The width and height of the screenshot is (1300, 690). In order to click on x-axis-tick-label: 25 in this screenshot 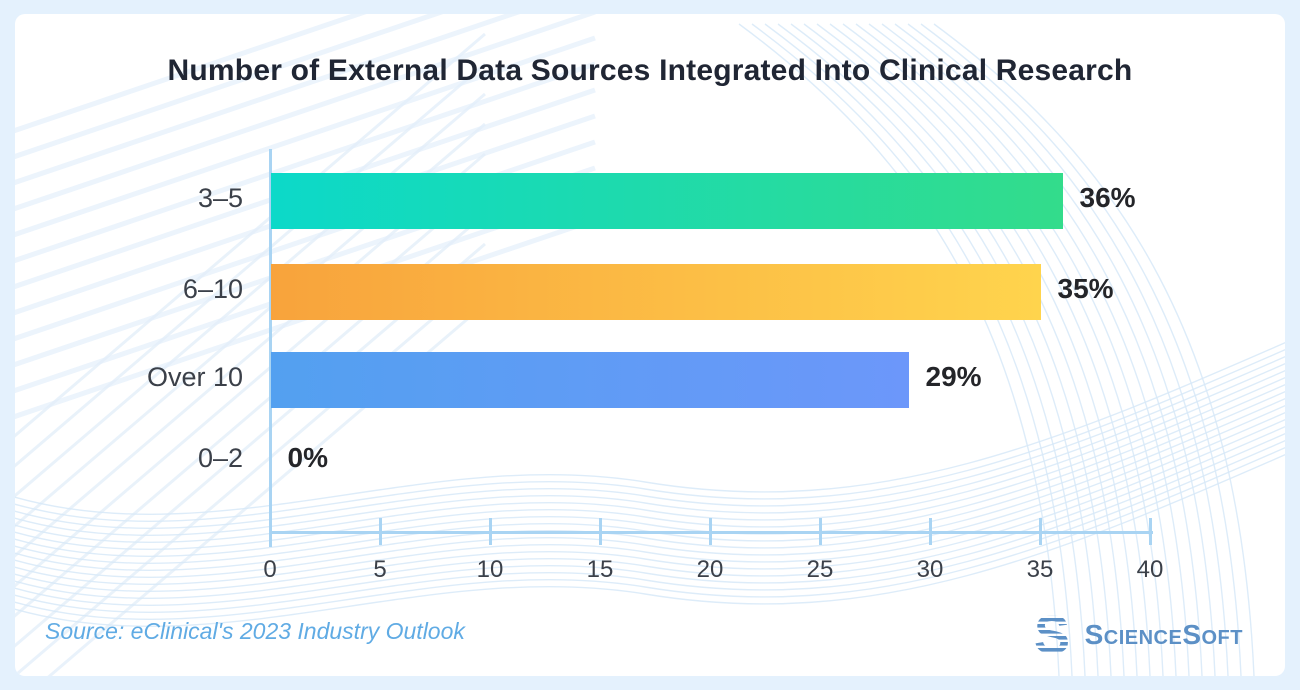, I will do `click(820, 569)`.